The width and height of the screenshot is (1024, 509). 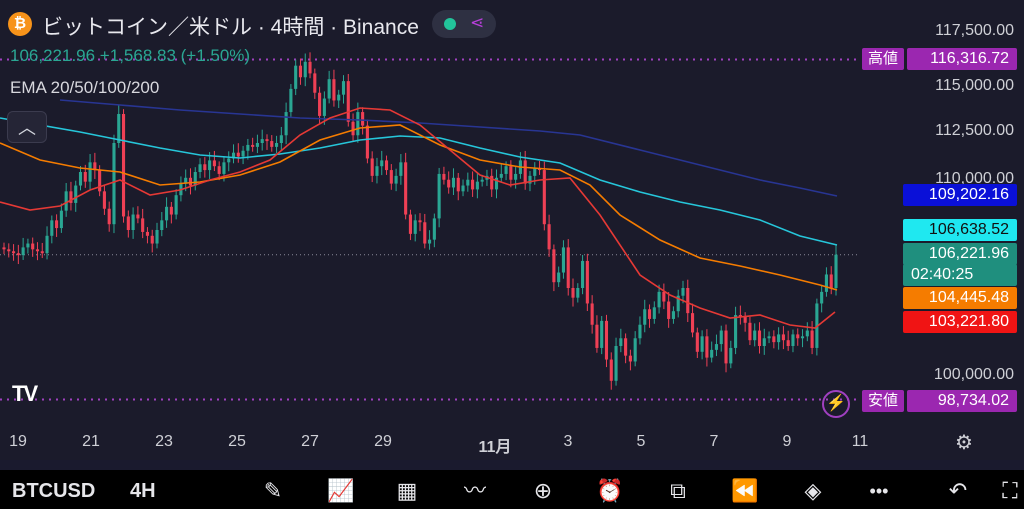 What do you see at coordinates (54, 491) in the screenshot?
I see `symbol-button: BTCUSD` at bounding box center [54, 491].